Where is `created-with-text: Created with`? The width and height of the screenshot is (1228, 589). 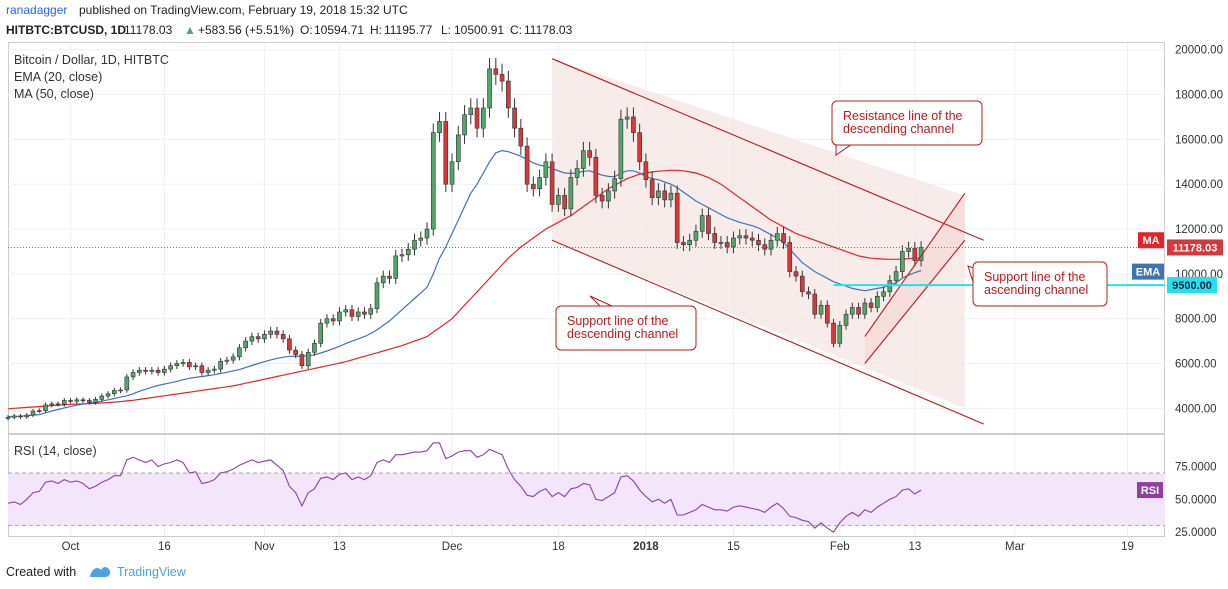 created-with-text: Created with is located at coordinates (41, 572).